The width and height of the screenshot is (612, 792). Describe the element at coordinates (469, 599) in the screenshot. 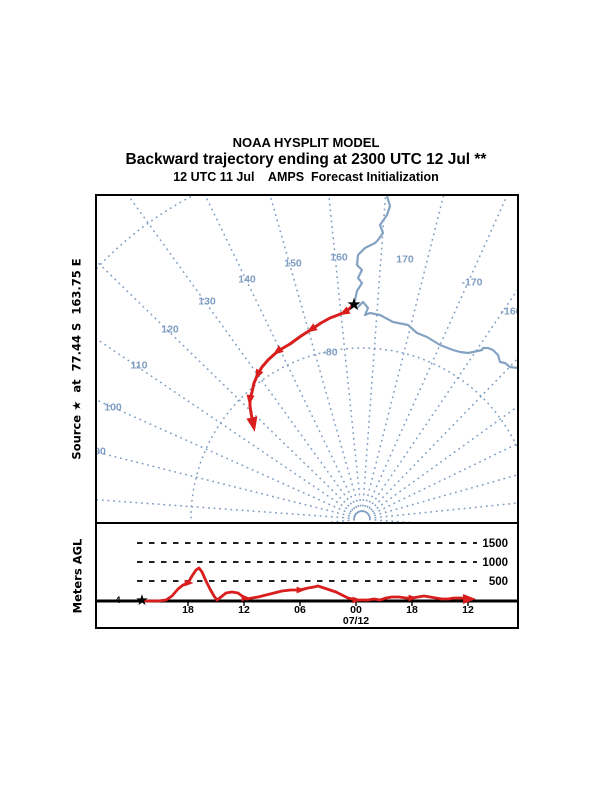

I see `height-end-arrow` at that location.